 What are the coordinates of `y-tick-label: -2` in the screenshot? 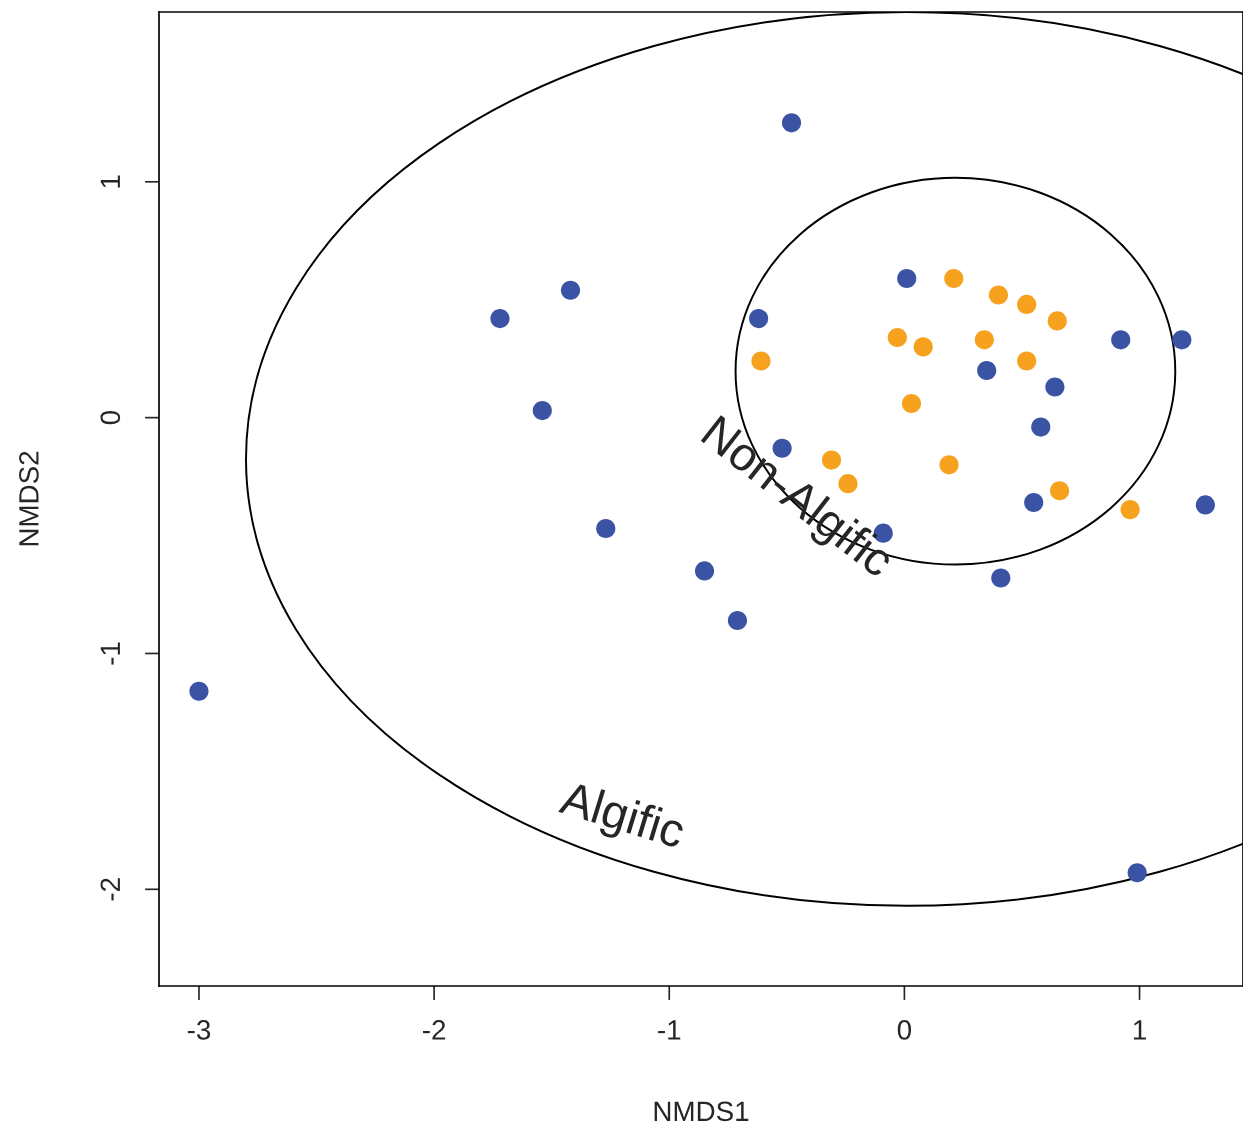 It's located at (110, 889).